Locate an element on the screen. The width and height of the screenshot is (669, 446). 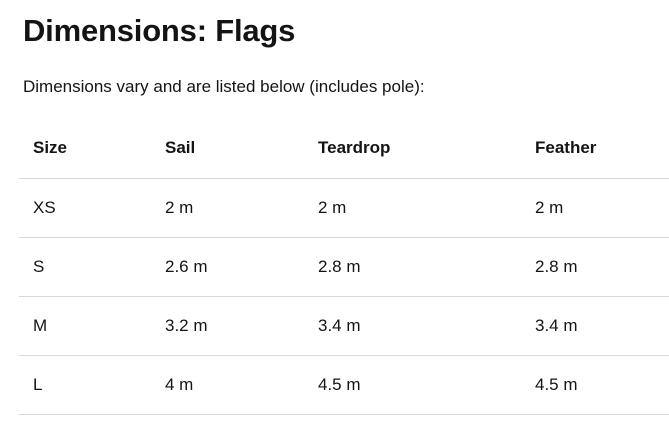
teardrop-cell: 3.4 m is located at coordinates (426, 326).